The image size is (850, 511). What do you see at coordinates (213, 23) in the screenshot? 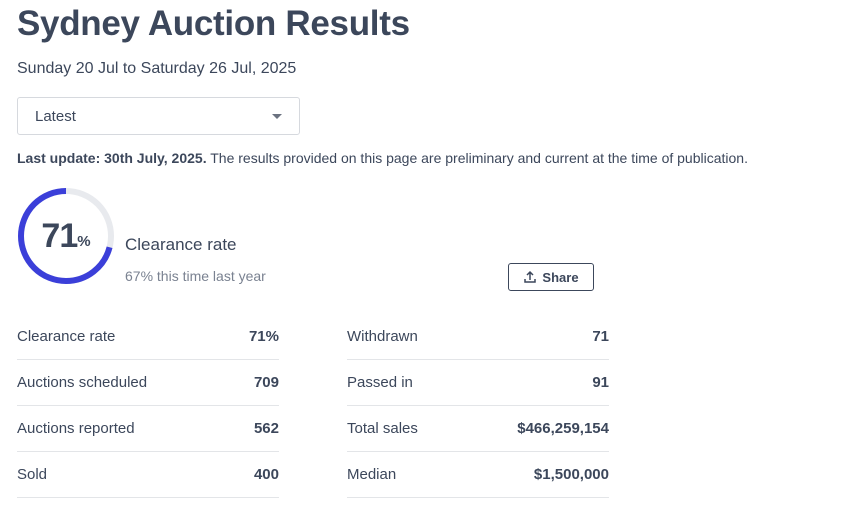
I see `page-title: Sydney Auction Results` at bounding box center [213, 23].